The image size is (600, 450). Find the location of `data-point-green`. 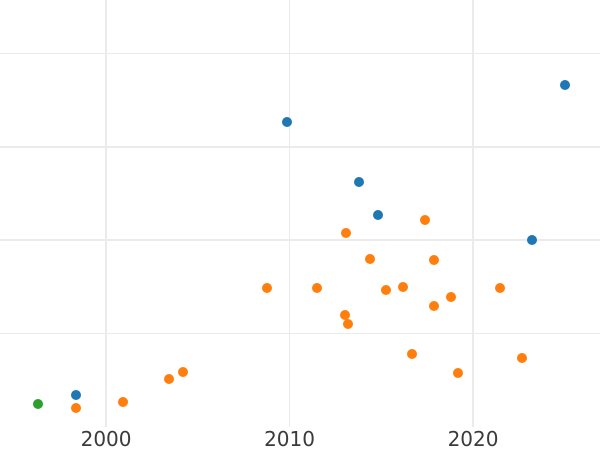

data-point-green is located at coordinates (37, 404).